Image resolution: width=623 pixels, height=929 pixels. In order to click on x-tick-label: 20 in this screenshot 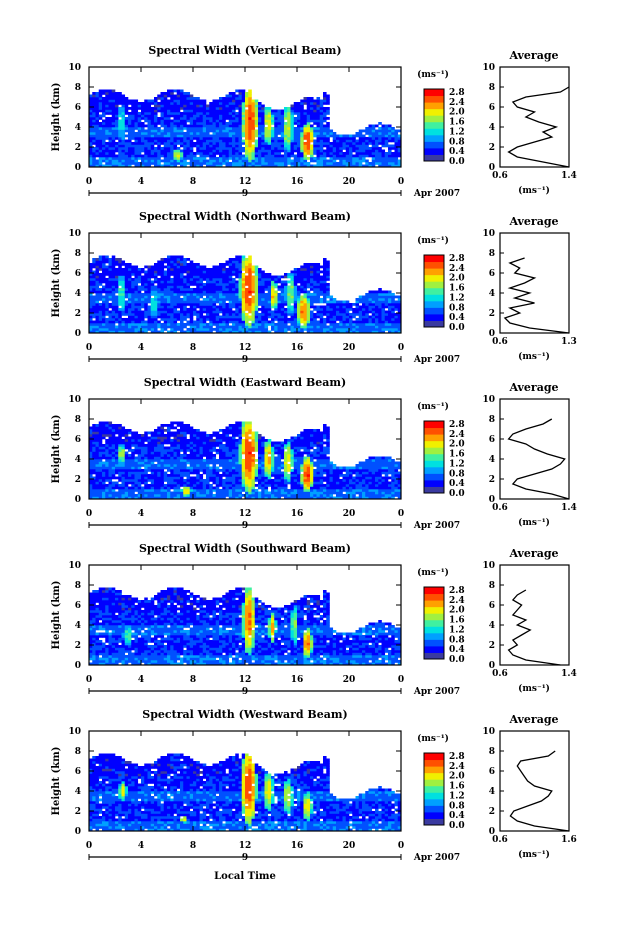, I will do `click(349, 182)`.